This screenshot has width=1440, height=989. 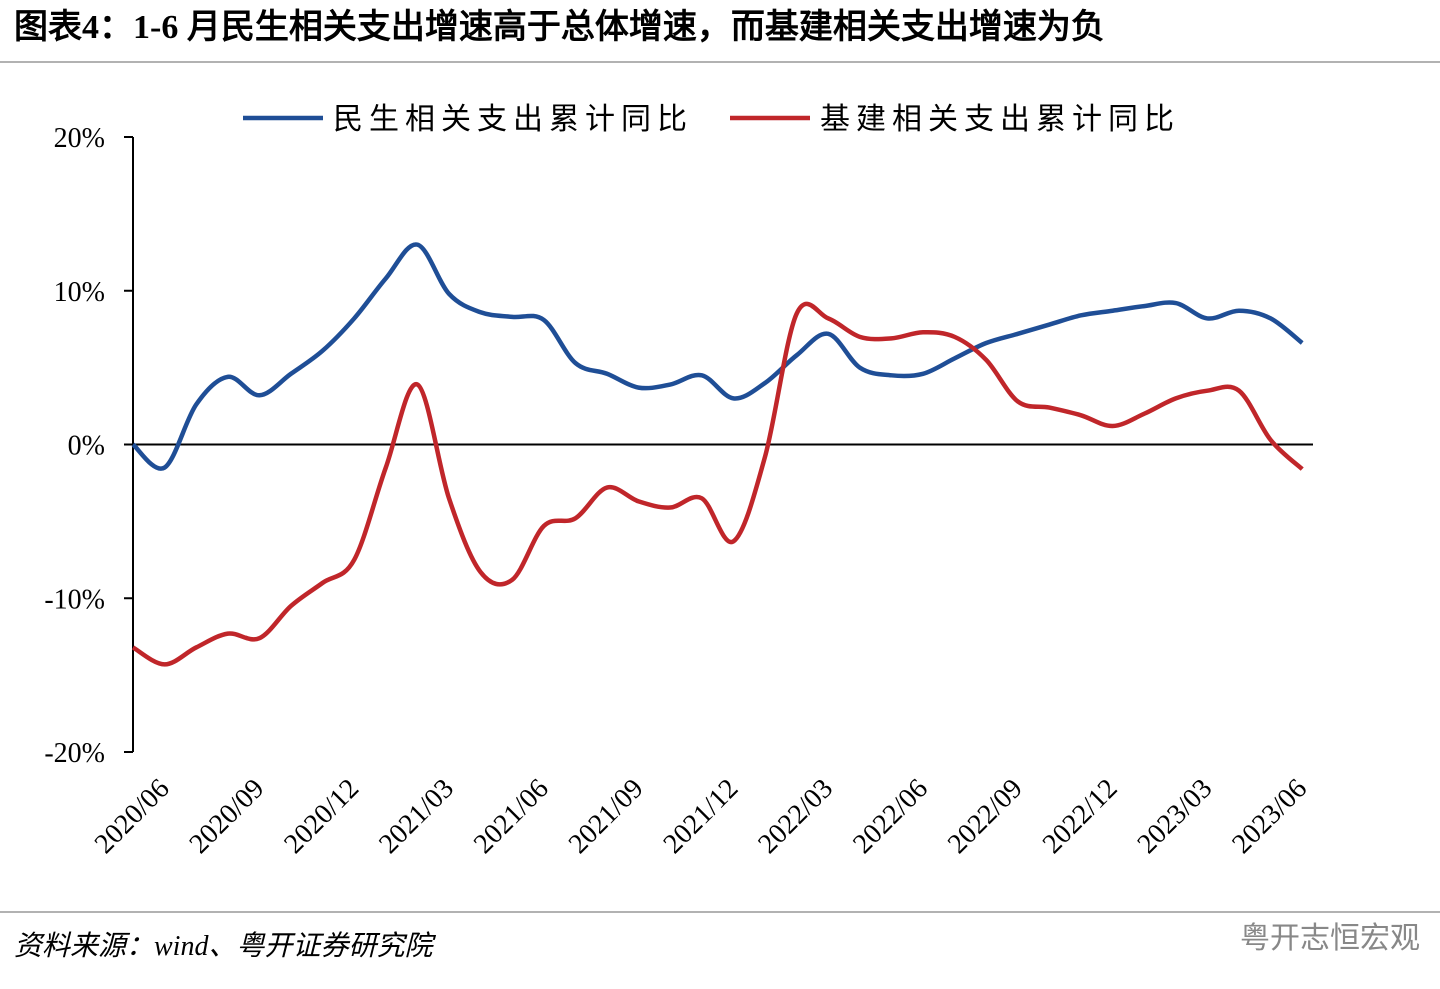 What do you see at coordinates (890, 816) in the screenshot?
I see `x-tick-label: 2022/06` at bounding box center [890, 816].